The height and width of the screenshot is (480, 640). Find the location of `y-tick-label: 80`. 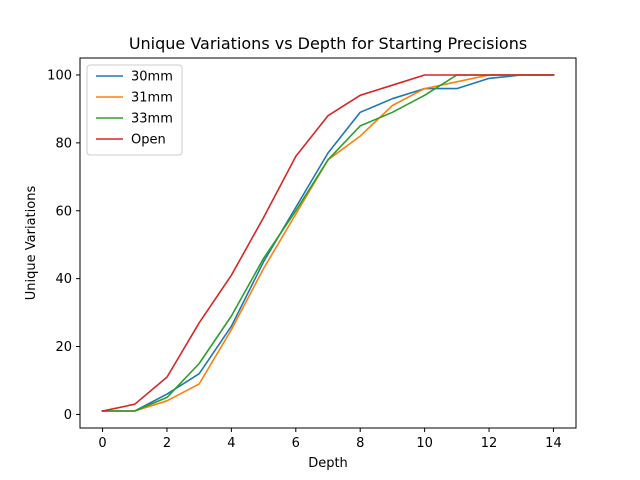

y-tick-label: 80 is located at coordinates (63, 143).